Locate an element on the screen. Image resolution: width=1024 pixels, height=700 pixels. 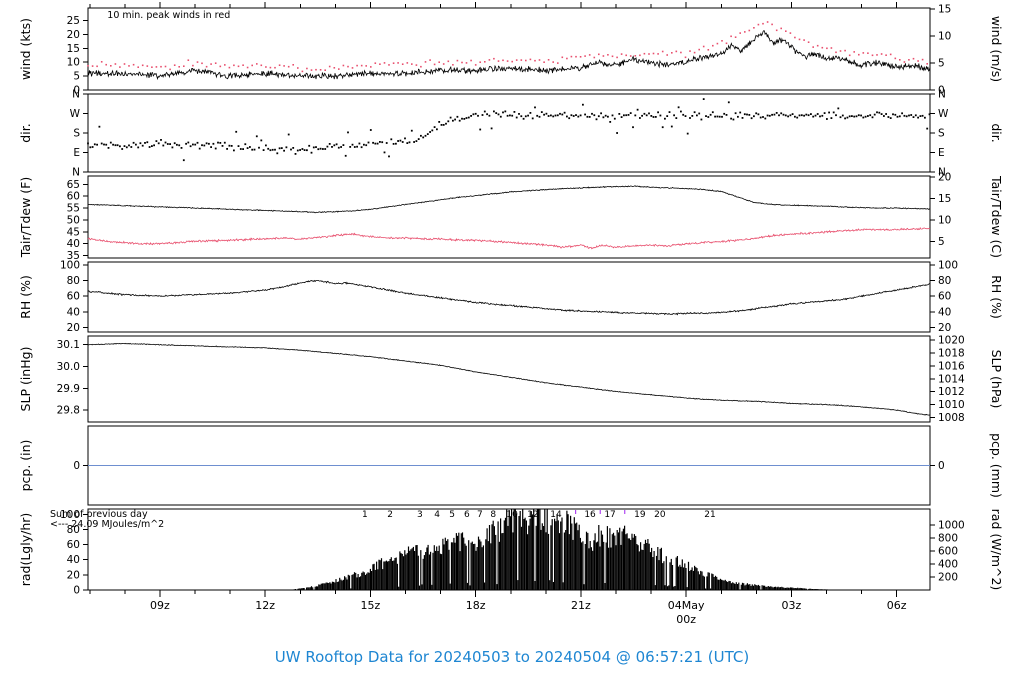
svg-text: 1010 is located at coordinates (951, 405).